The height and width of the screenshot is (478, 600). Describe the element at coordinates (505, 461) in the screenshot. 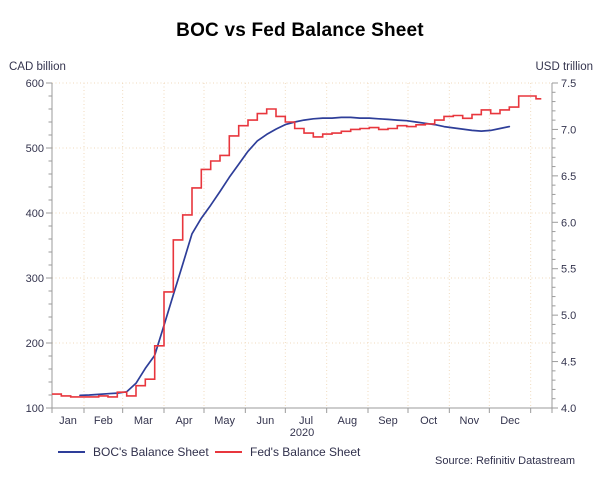

I see `source-label: Source: Refinitiv Datastream` at that location.